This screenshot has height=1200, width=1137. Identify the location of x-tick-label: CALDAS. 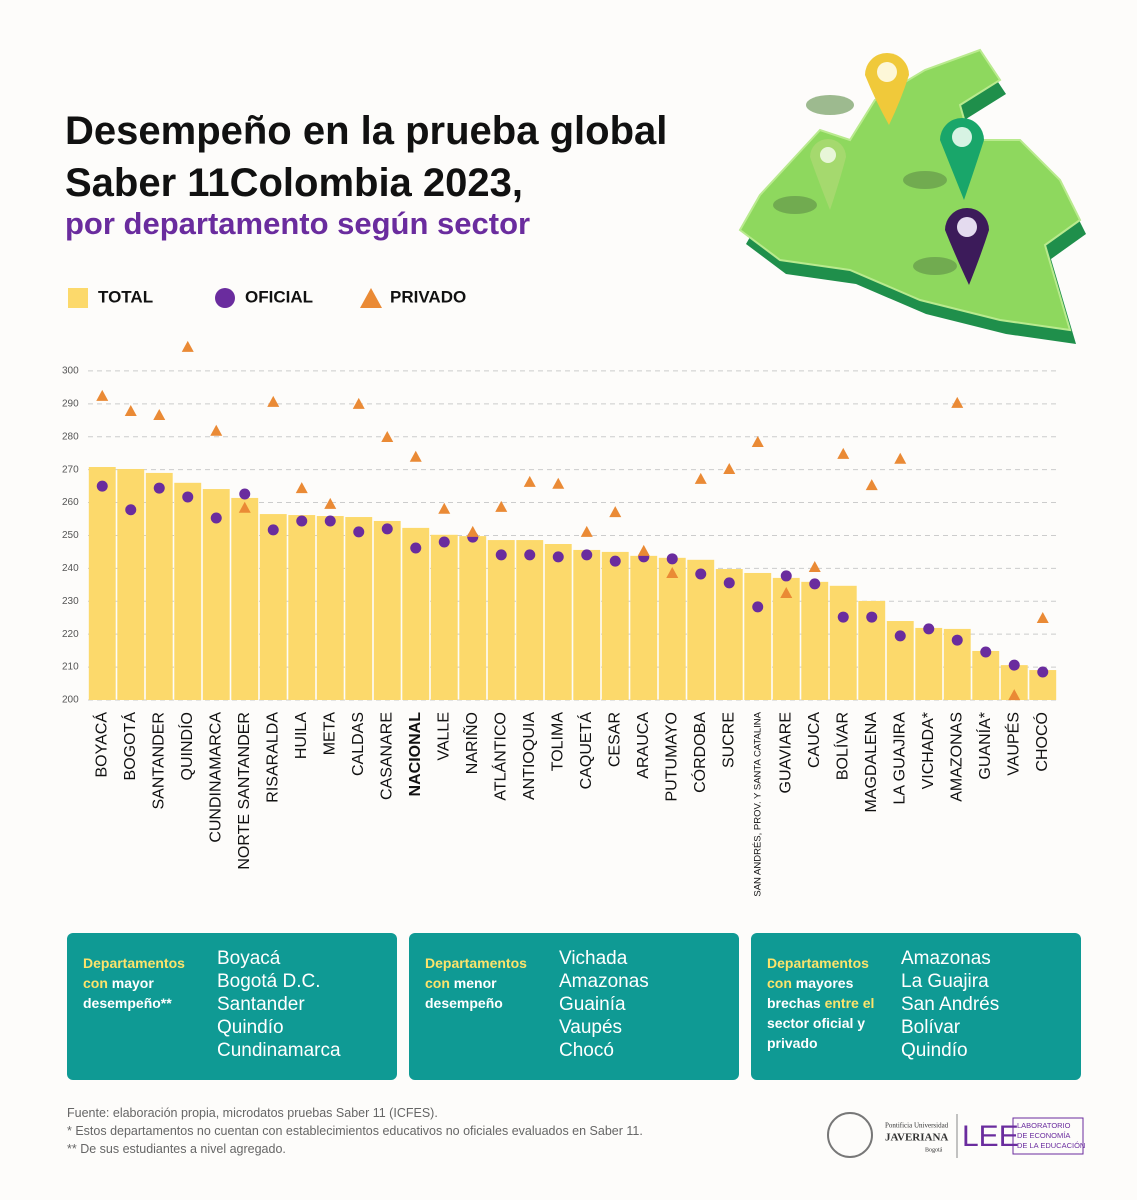
(358, 744).